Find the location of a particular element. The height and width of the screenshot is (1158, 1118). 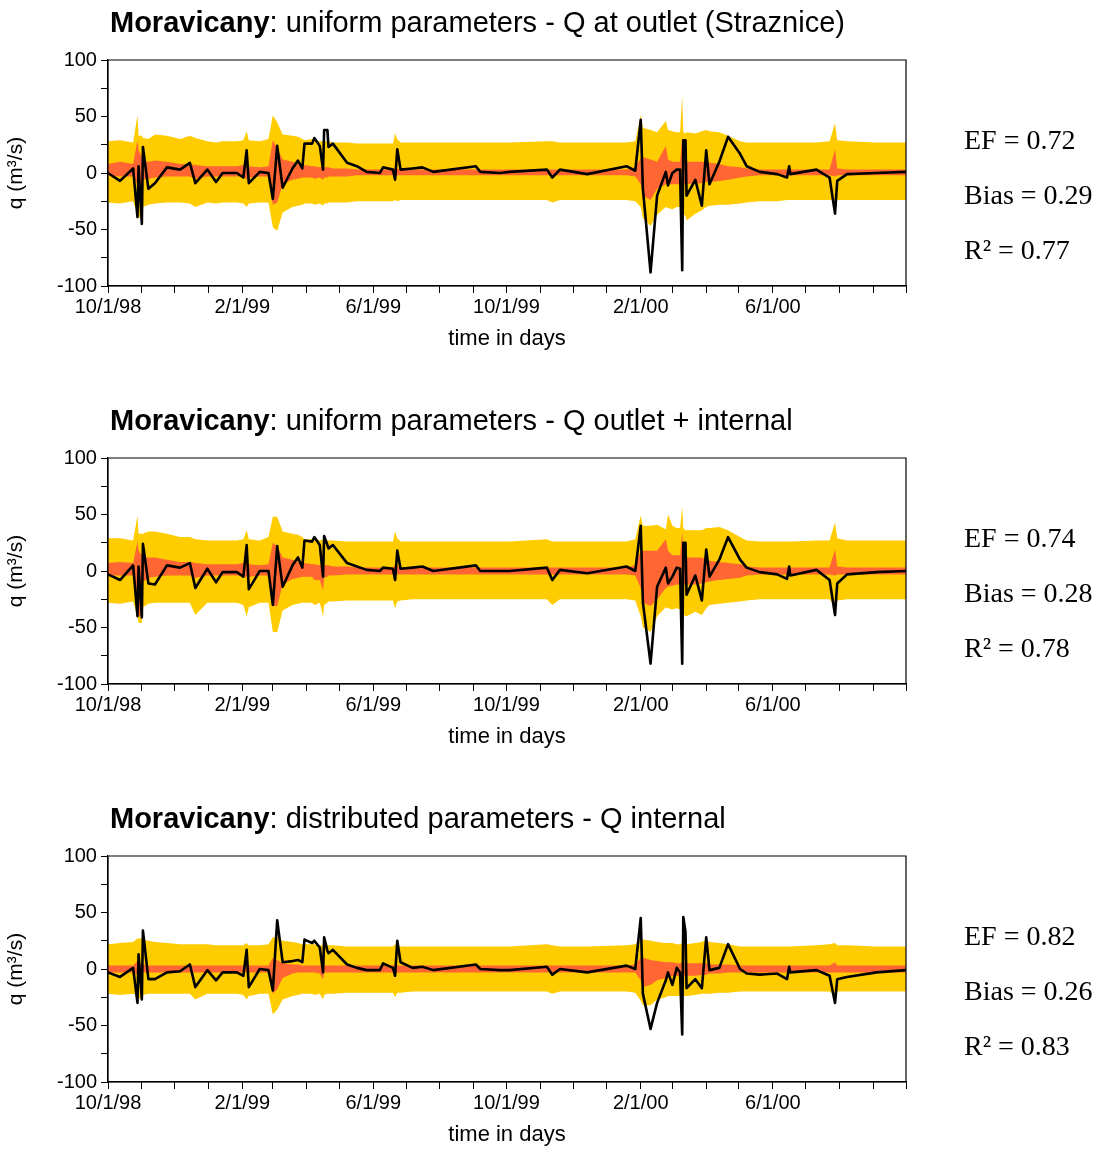

text: Bias = 0.28 is located at coordinates (1028, 593).